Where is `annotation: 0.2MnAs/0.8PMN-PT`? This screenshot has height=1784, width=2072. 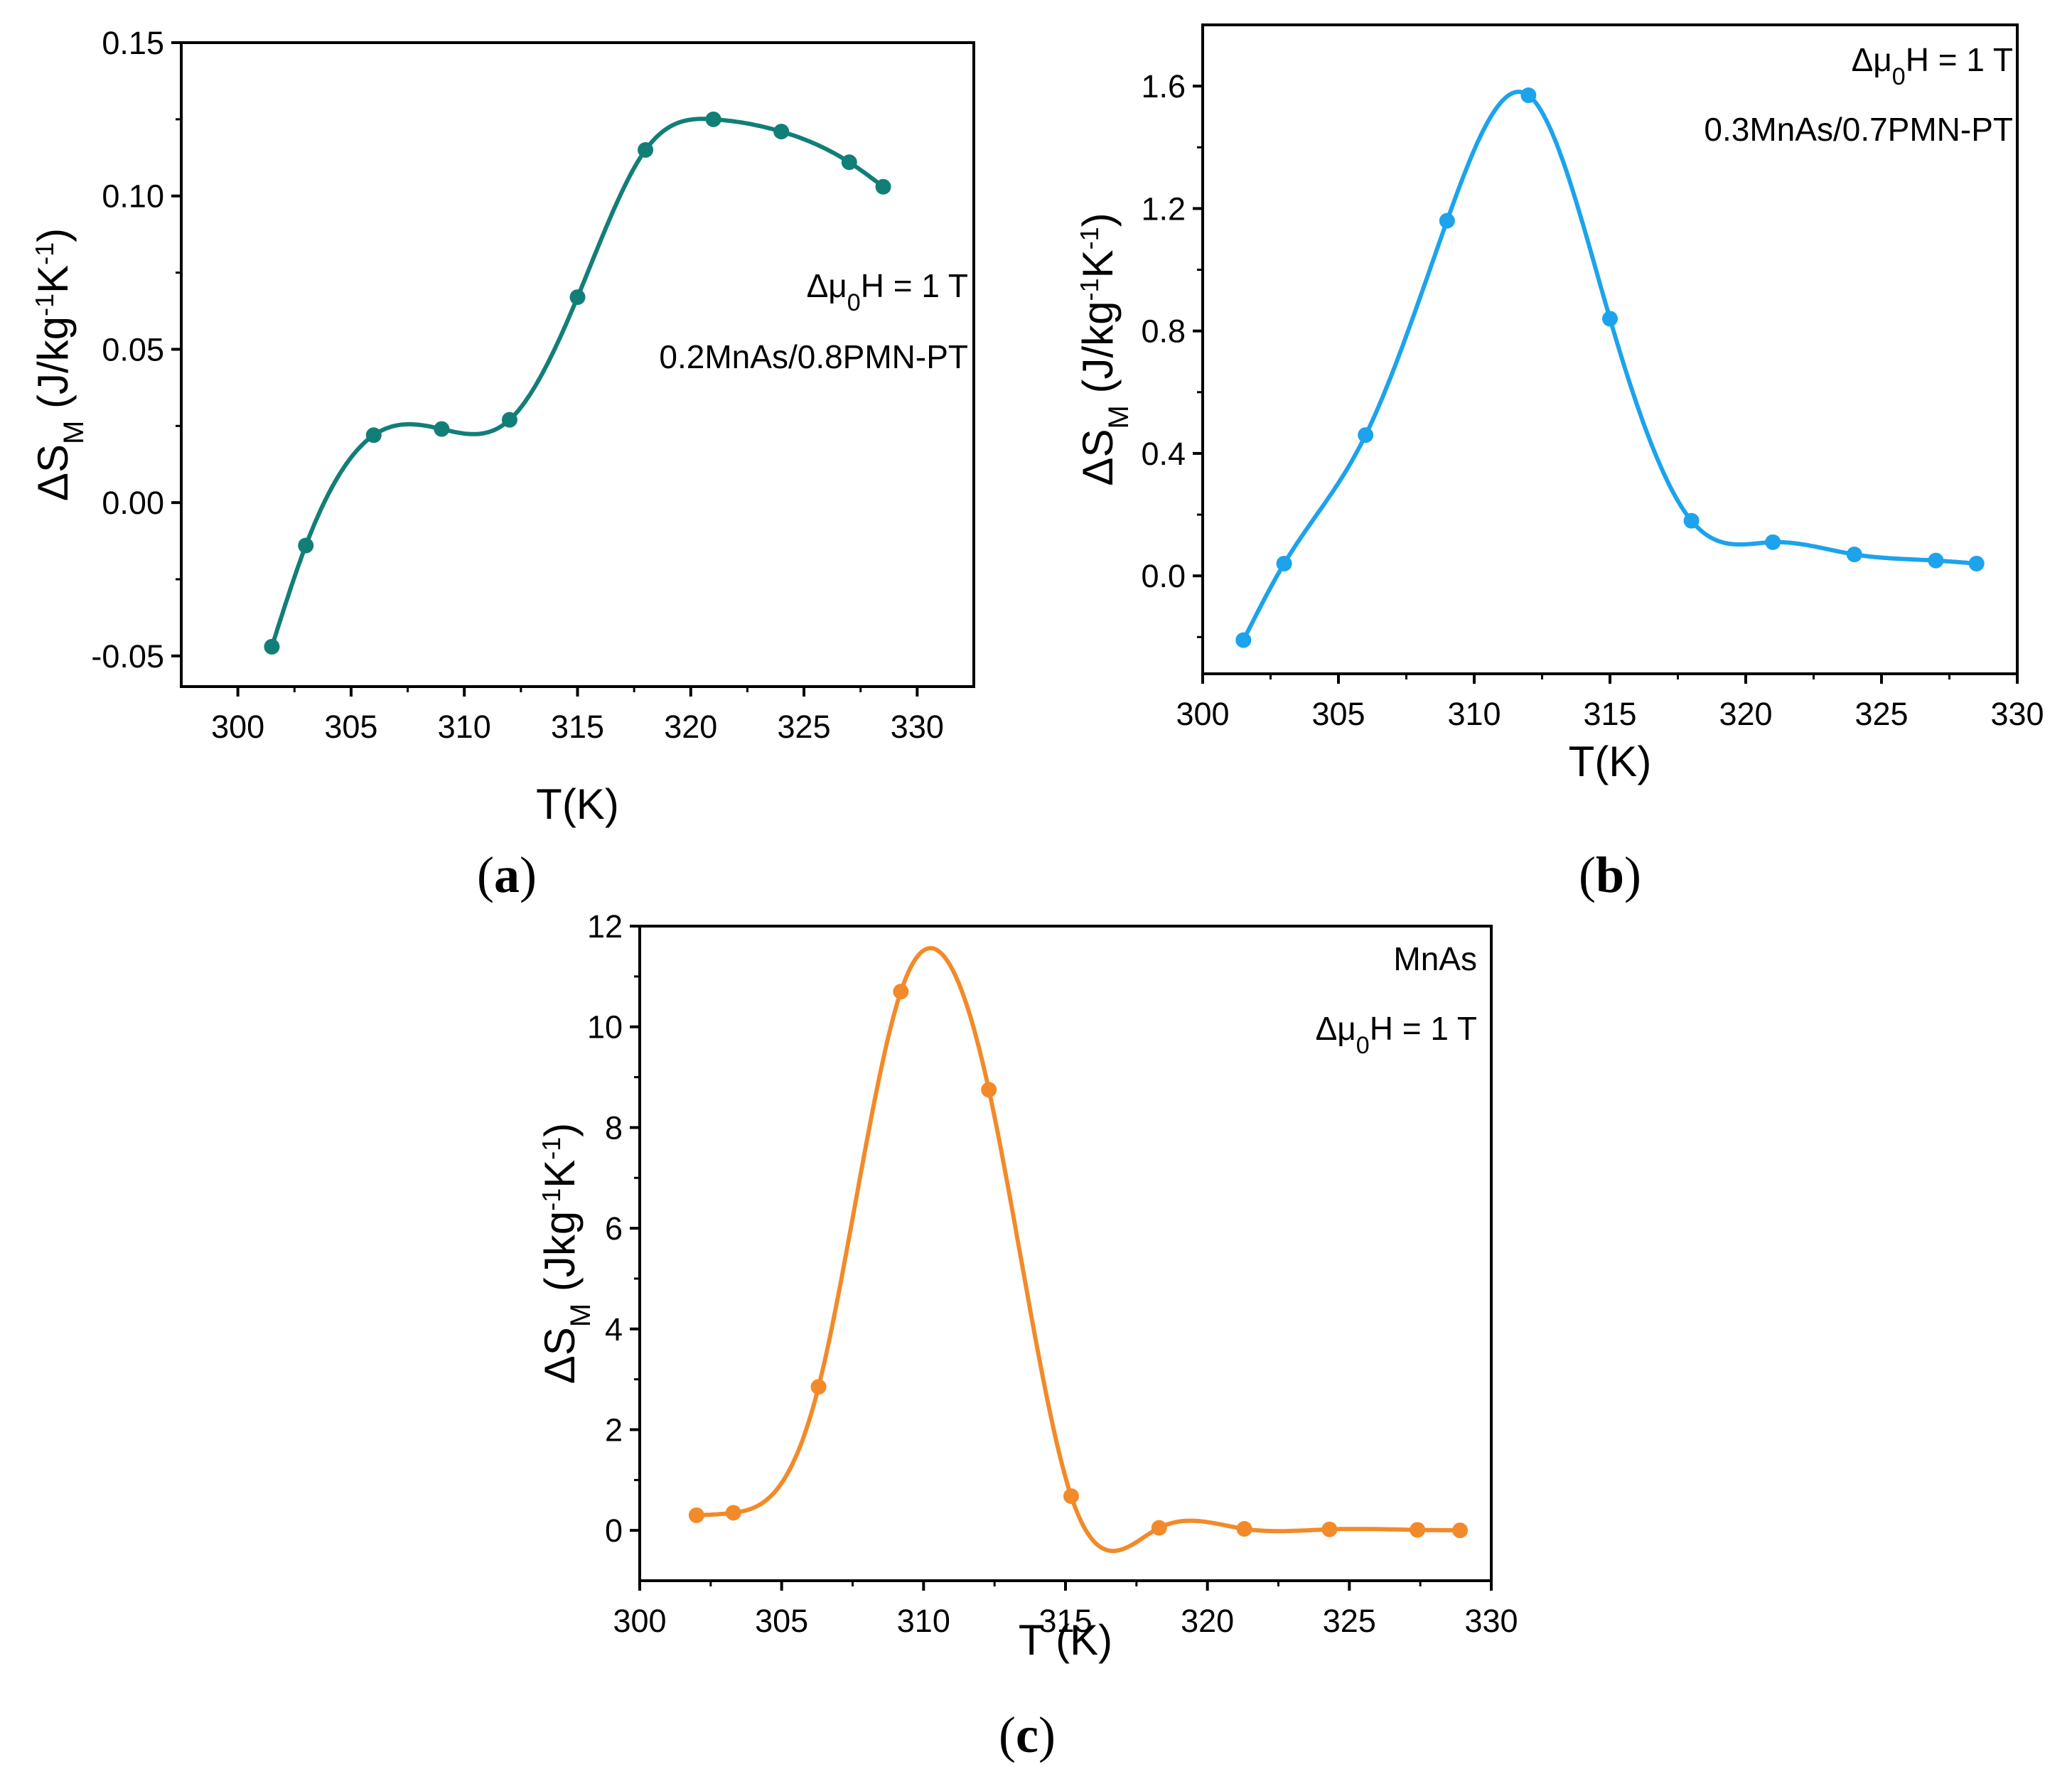
annotation: 0.2MnAs/0.8PMN-PT is located at coordinates (814, 356).